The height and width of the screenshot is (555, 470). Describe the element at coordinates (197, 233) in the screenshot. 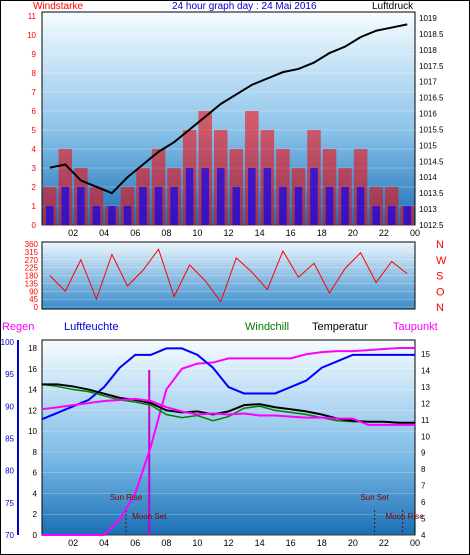

I see `x-tick-label: 10` at that location.